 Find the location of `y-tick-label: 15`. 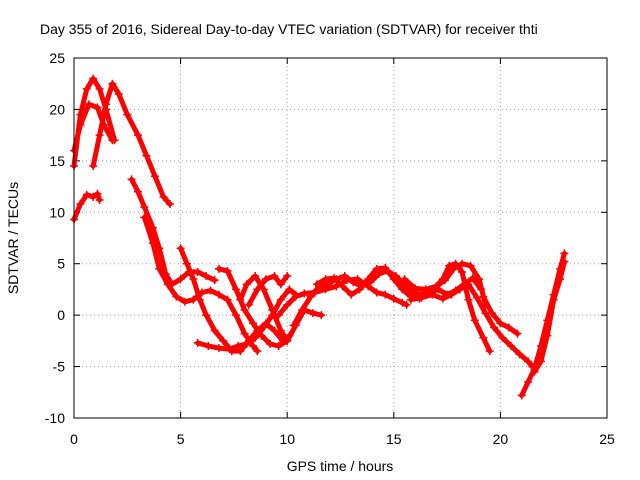

y-tick-label: 15 is located at coordinates (57, 161).